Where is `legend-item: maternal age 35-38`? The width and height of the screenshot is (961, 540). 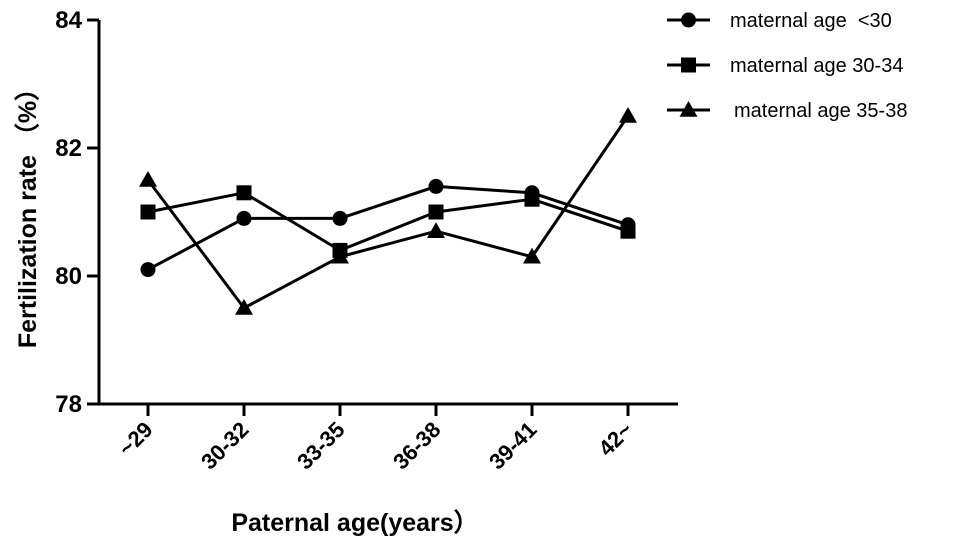 legend-item: maternal age 35-38 is located at coordinates (787, 111).